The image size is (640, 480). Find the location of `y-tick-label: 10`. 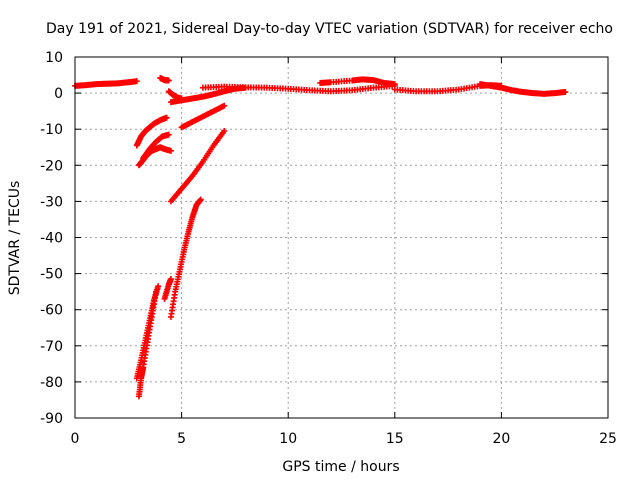

y-tick-label: 10 is located at coordinates (54, 58).